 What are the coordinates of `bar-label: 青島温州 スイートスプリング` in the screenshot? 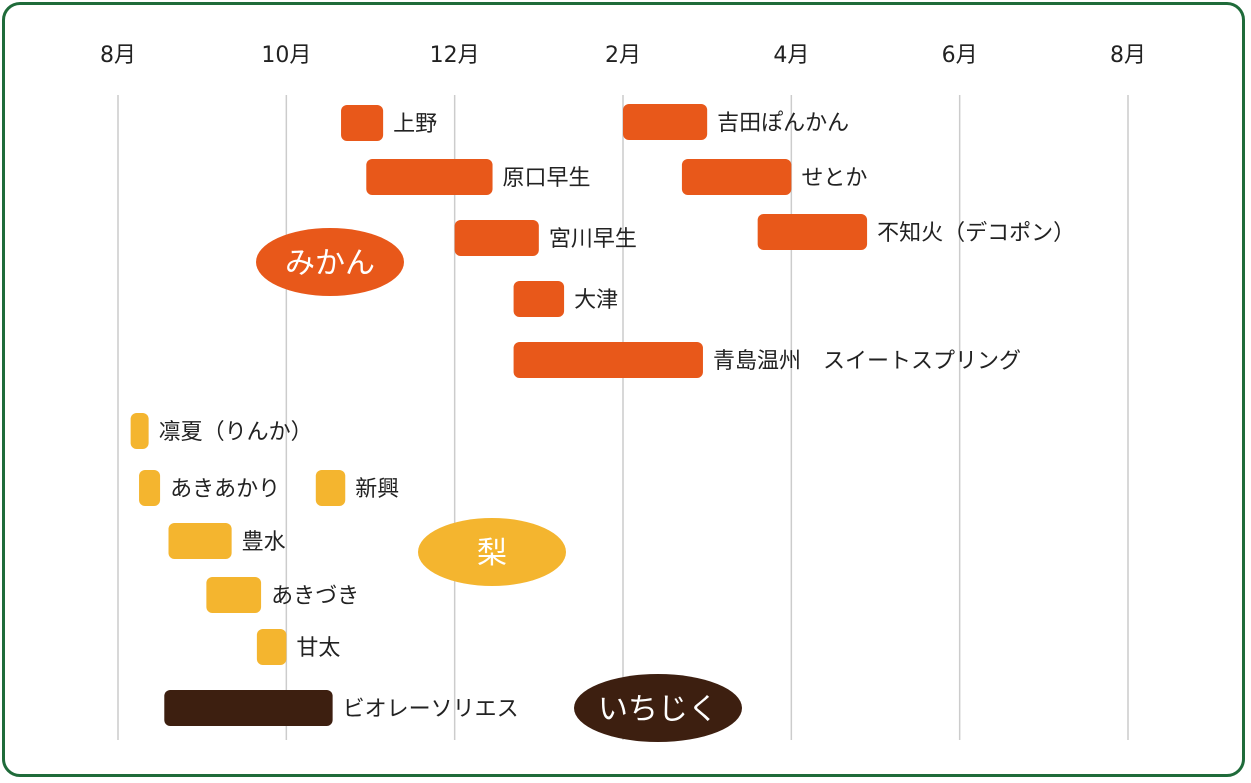 It's located at (867, 361).